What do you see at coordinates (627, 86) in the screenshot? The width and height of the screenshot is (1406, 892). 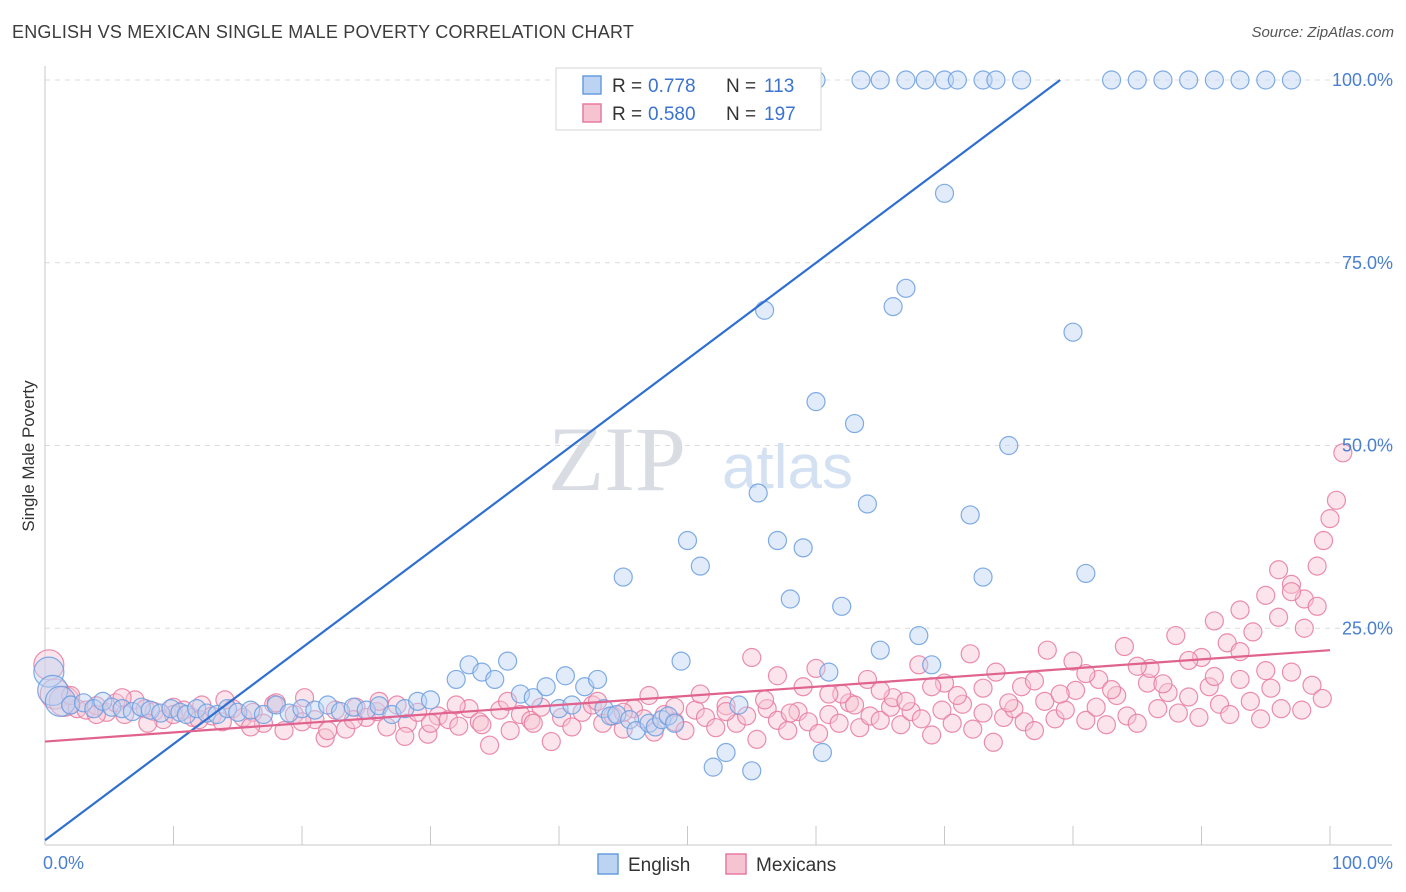 I see `legend-english-r-label: R =` at bounding box center [627, 86].